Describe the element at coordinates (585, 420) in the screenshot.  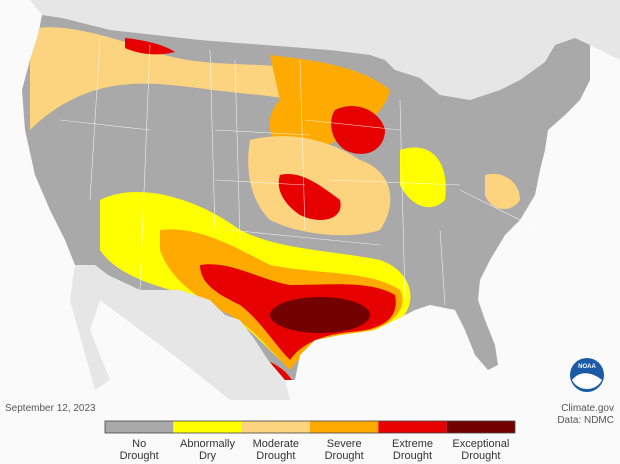
I see `source: Data: NDMC` at that location.